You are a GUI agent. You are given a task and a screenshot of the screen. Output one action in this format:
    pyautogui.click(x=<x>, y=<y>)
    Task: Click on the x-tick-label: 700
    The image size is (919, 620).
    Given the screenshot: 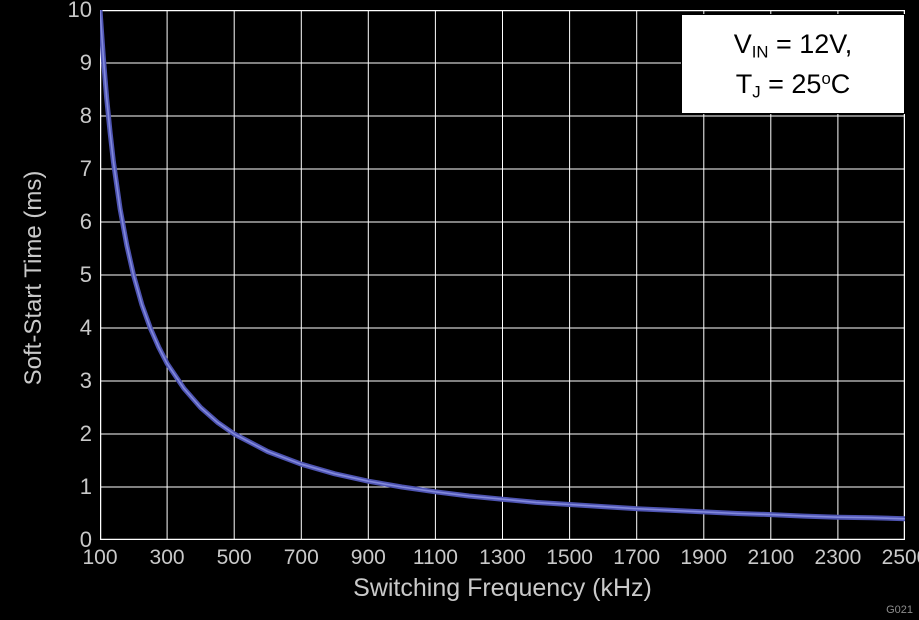 What is the action you would take?
    pyautogui.click(x=301, y=557)
    